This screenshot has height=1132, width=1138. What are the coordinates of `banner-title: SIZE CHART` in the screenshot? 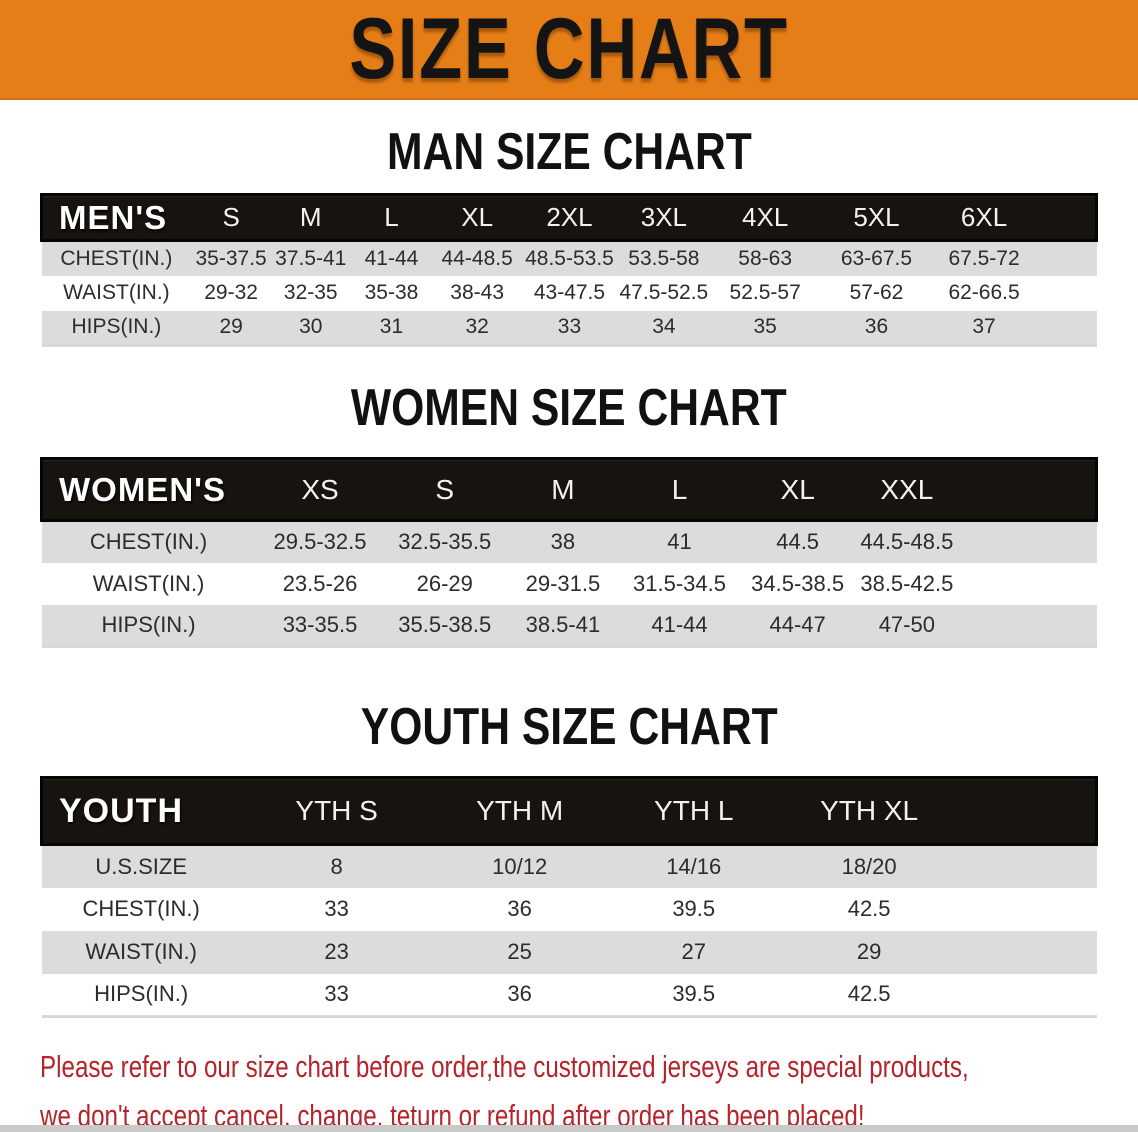 It's located at (569, 49).